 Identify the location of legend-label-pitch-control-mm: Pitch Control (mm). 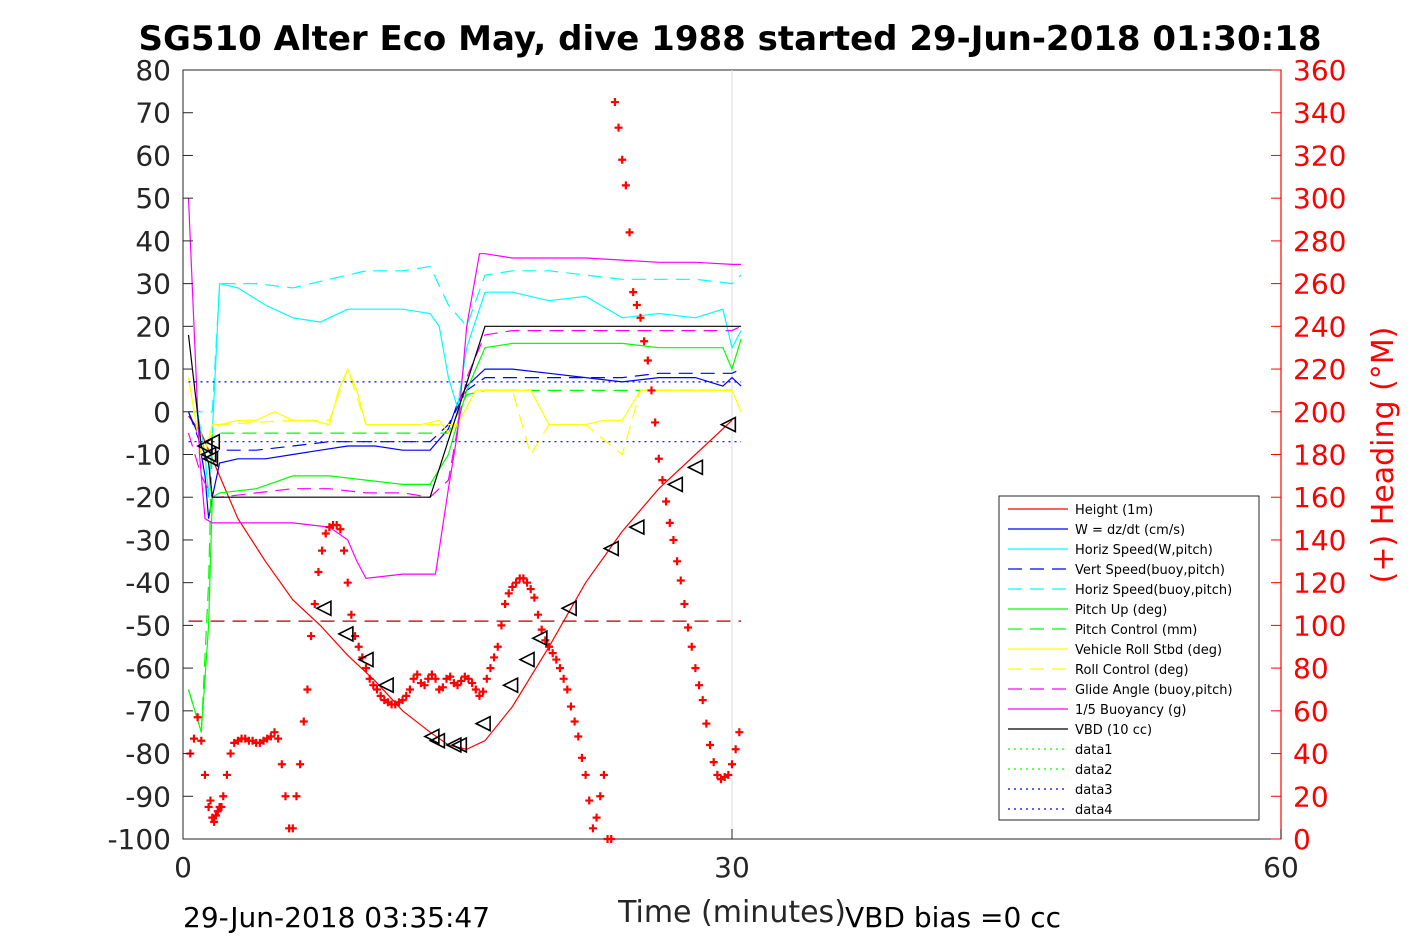
(1136, 630).